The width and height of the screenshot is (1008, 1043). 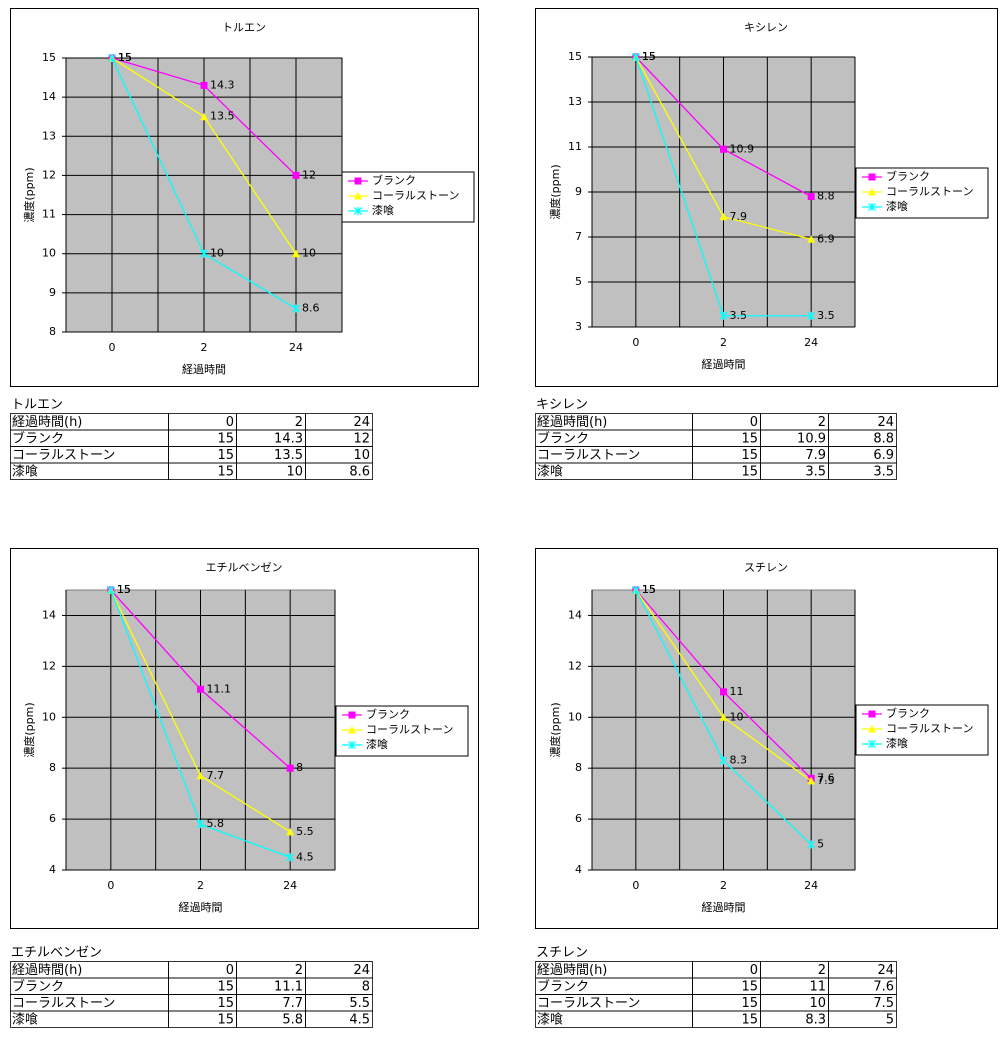 I want to click on table-cell-text: 5, so click(x=890, y=1019).